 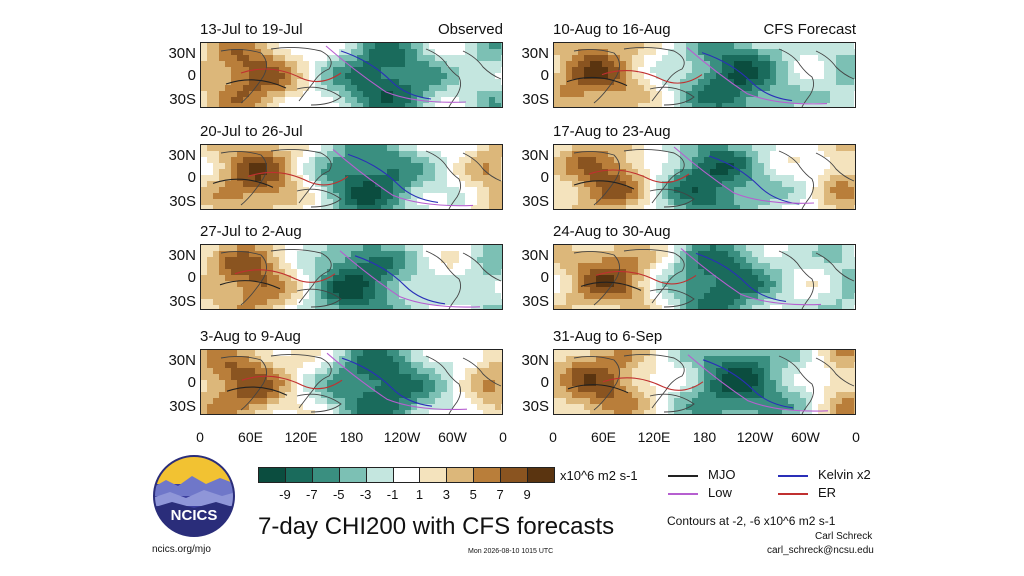 I want to click on colorbar-label: 3, so click(x=446, y=494).